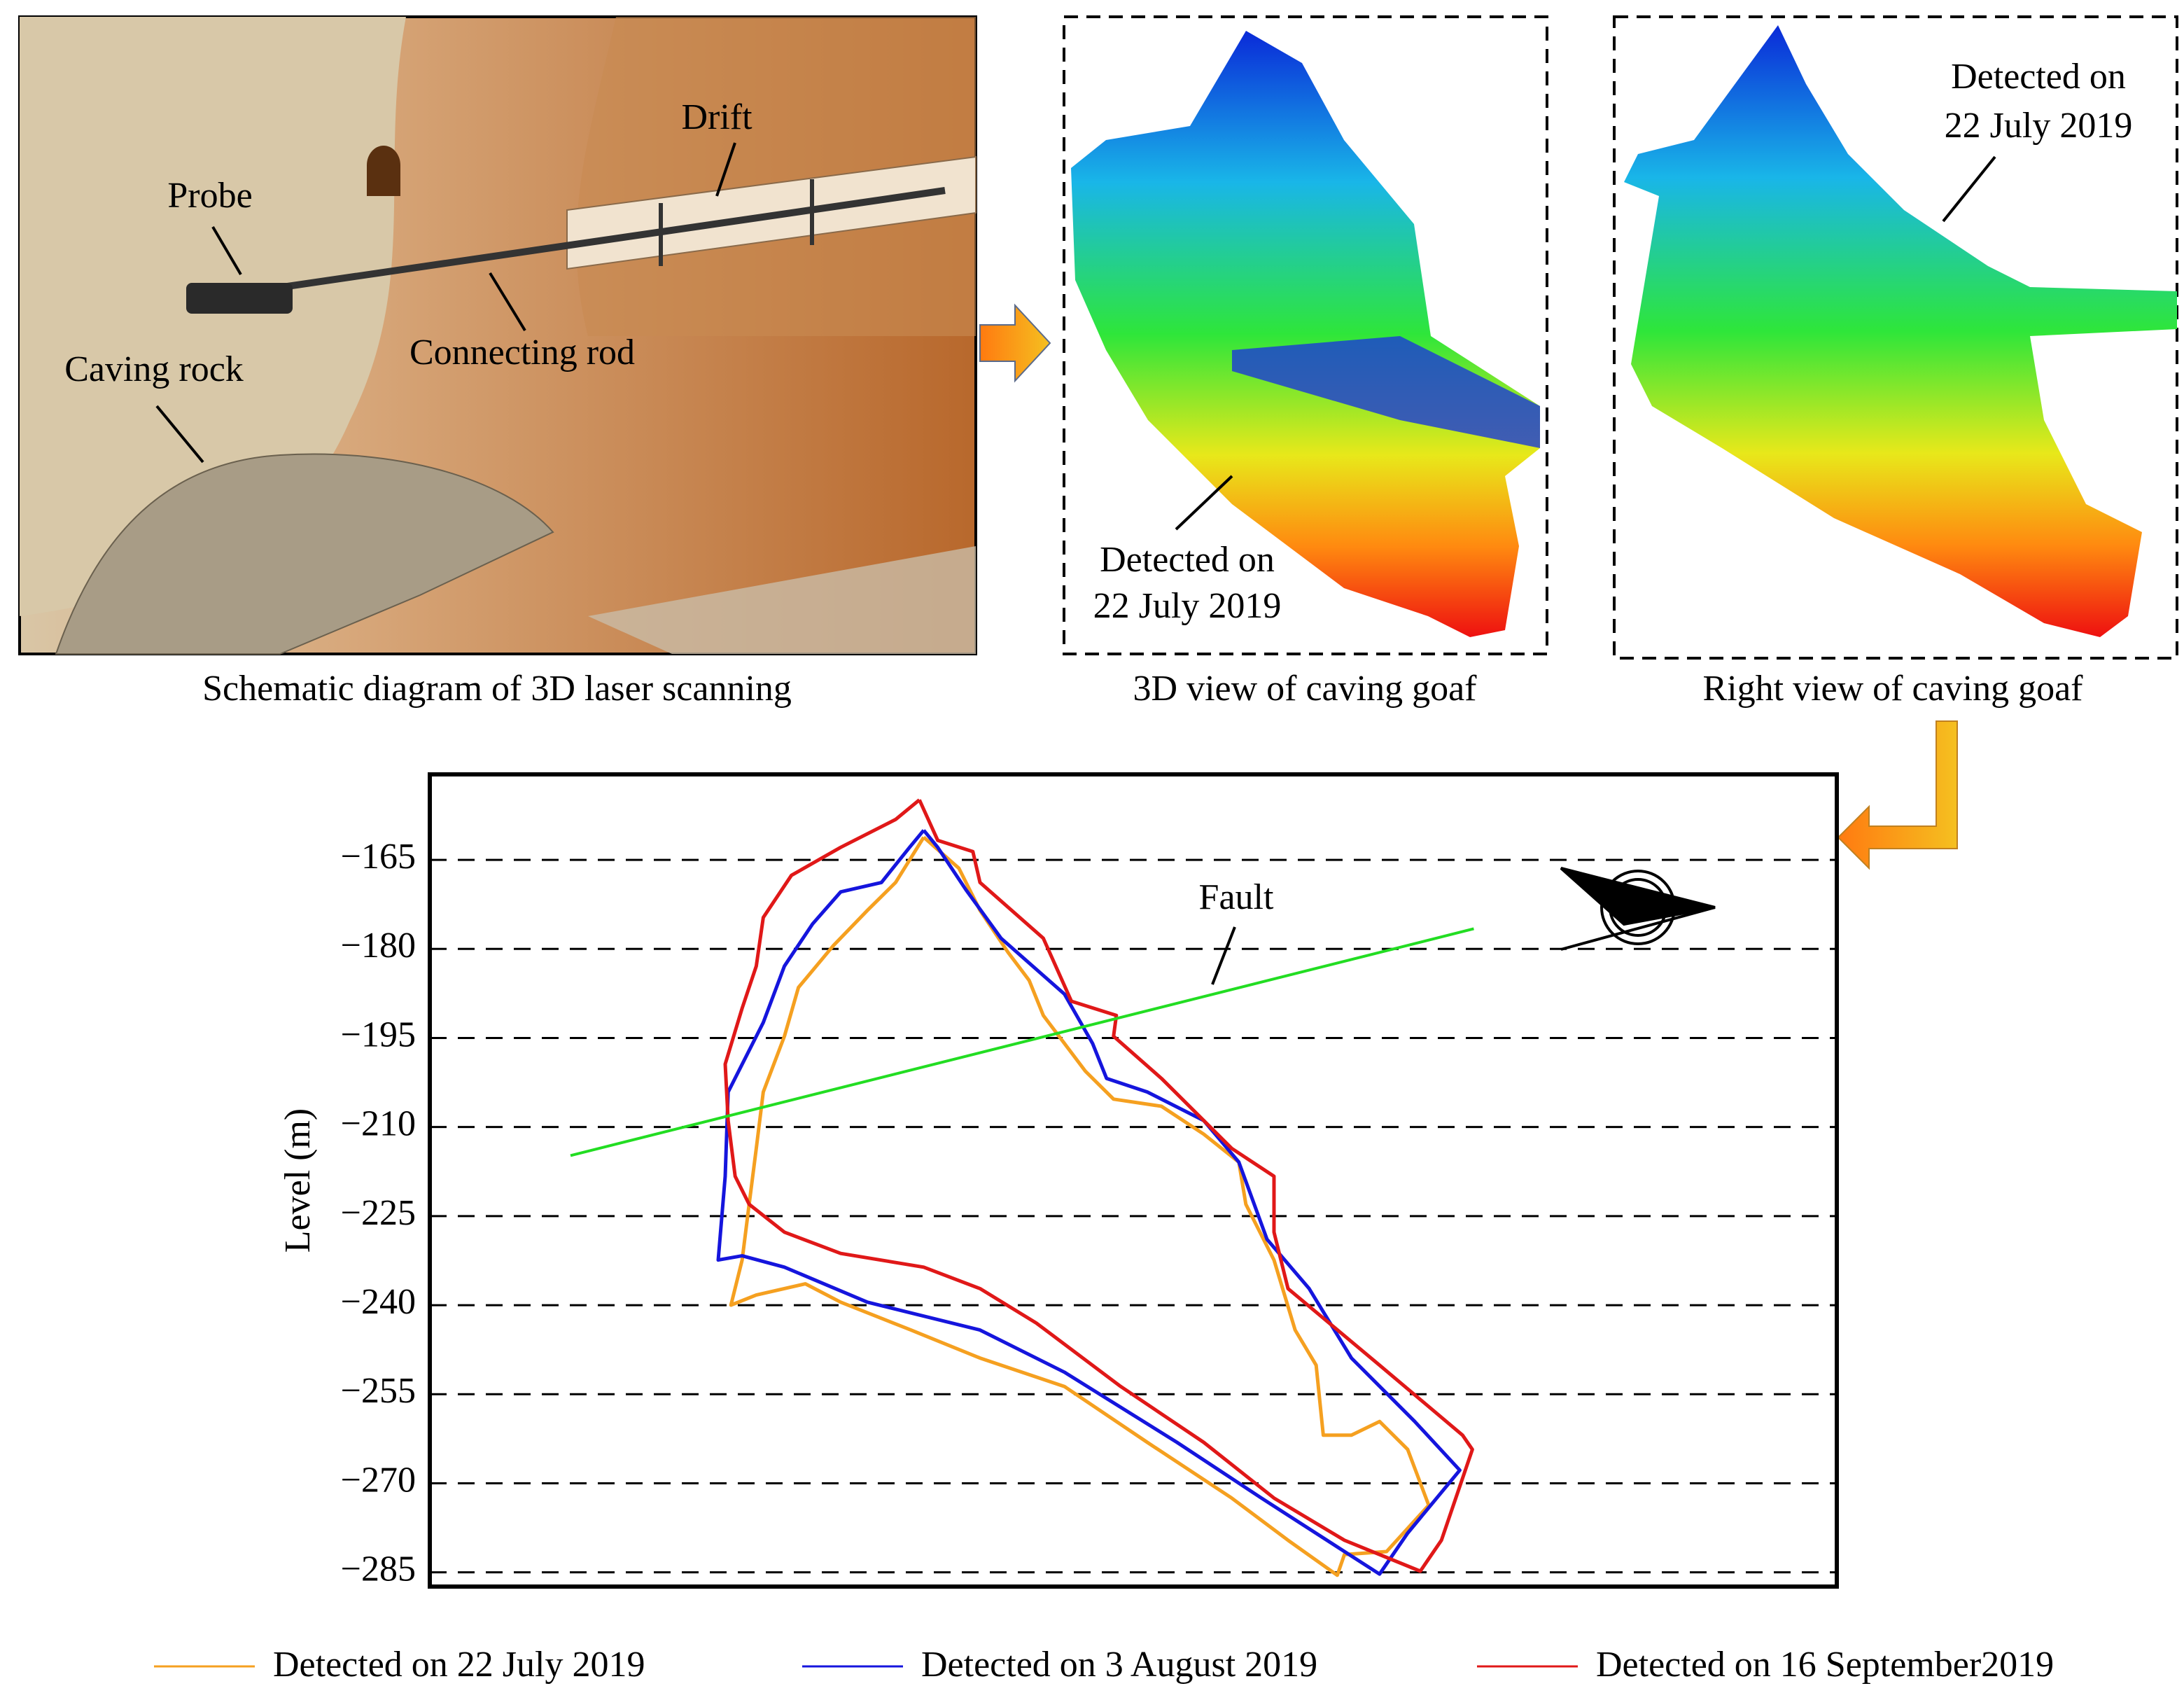  I want to click on y-tick-label: −180, so click(378, 946).